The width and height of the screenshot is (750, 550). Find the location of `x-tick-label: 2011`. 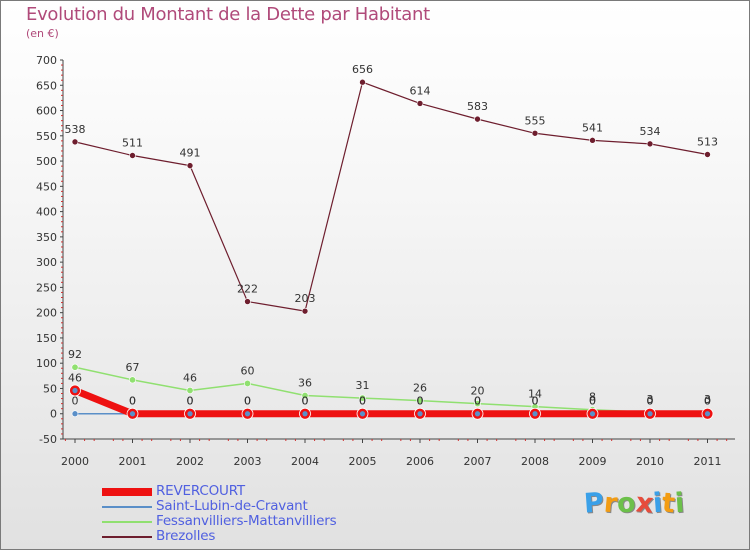

x-tick-label: 2011 is located at coordinates (708, 461).